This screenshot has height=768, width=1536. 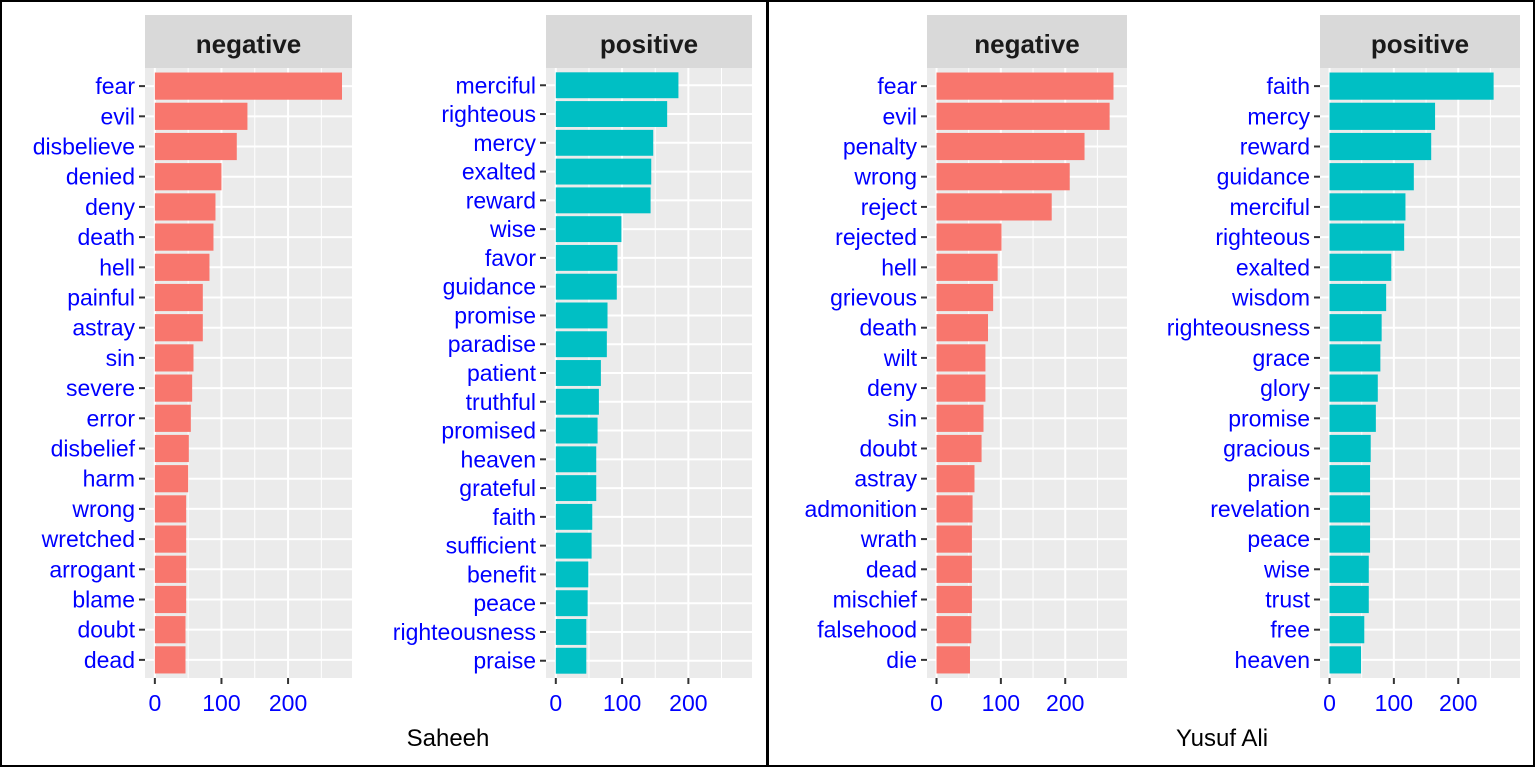 I want to click on bar-harm, so click(x=171, y=479).